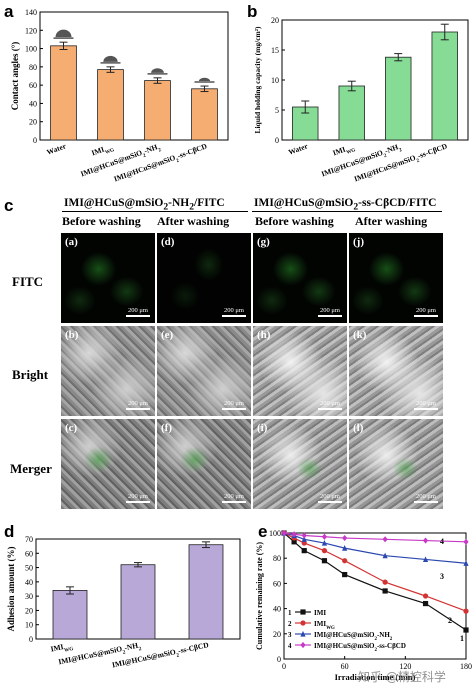 The height and width of the screenshot is (694, 474). I want to click on group-title-2: IMI@HCuS@mSiO2-ss-CβCD/FITC, so click(345, 205).